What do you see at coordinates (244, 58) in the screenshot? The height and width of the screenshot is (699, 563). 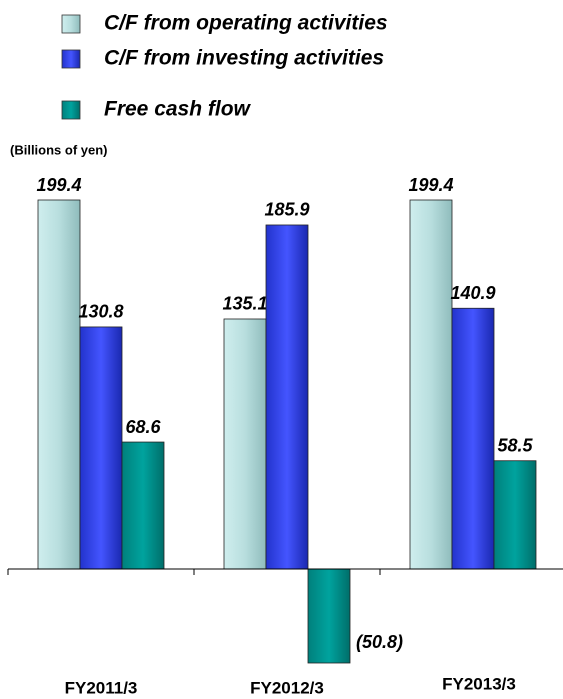 I see `legend-label: C/F from investing activities` at bounding box center [244, 58].